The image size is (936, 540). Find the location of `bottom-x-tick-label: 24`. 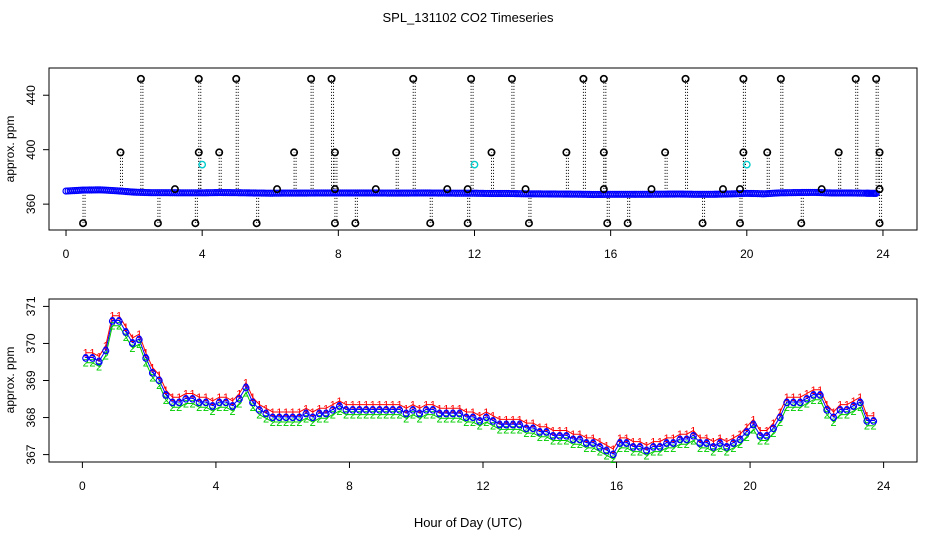

bottom-x-tick-label: 24 is located at coordinates (884, 486).